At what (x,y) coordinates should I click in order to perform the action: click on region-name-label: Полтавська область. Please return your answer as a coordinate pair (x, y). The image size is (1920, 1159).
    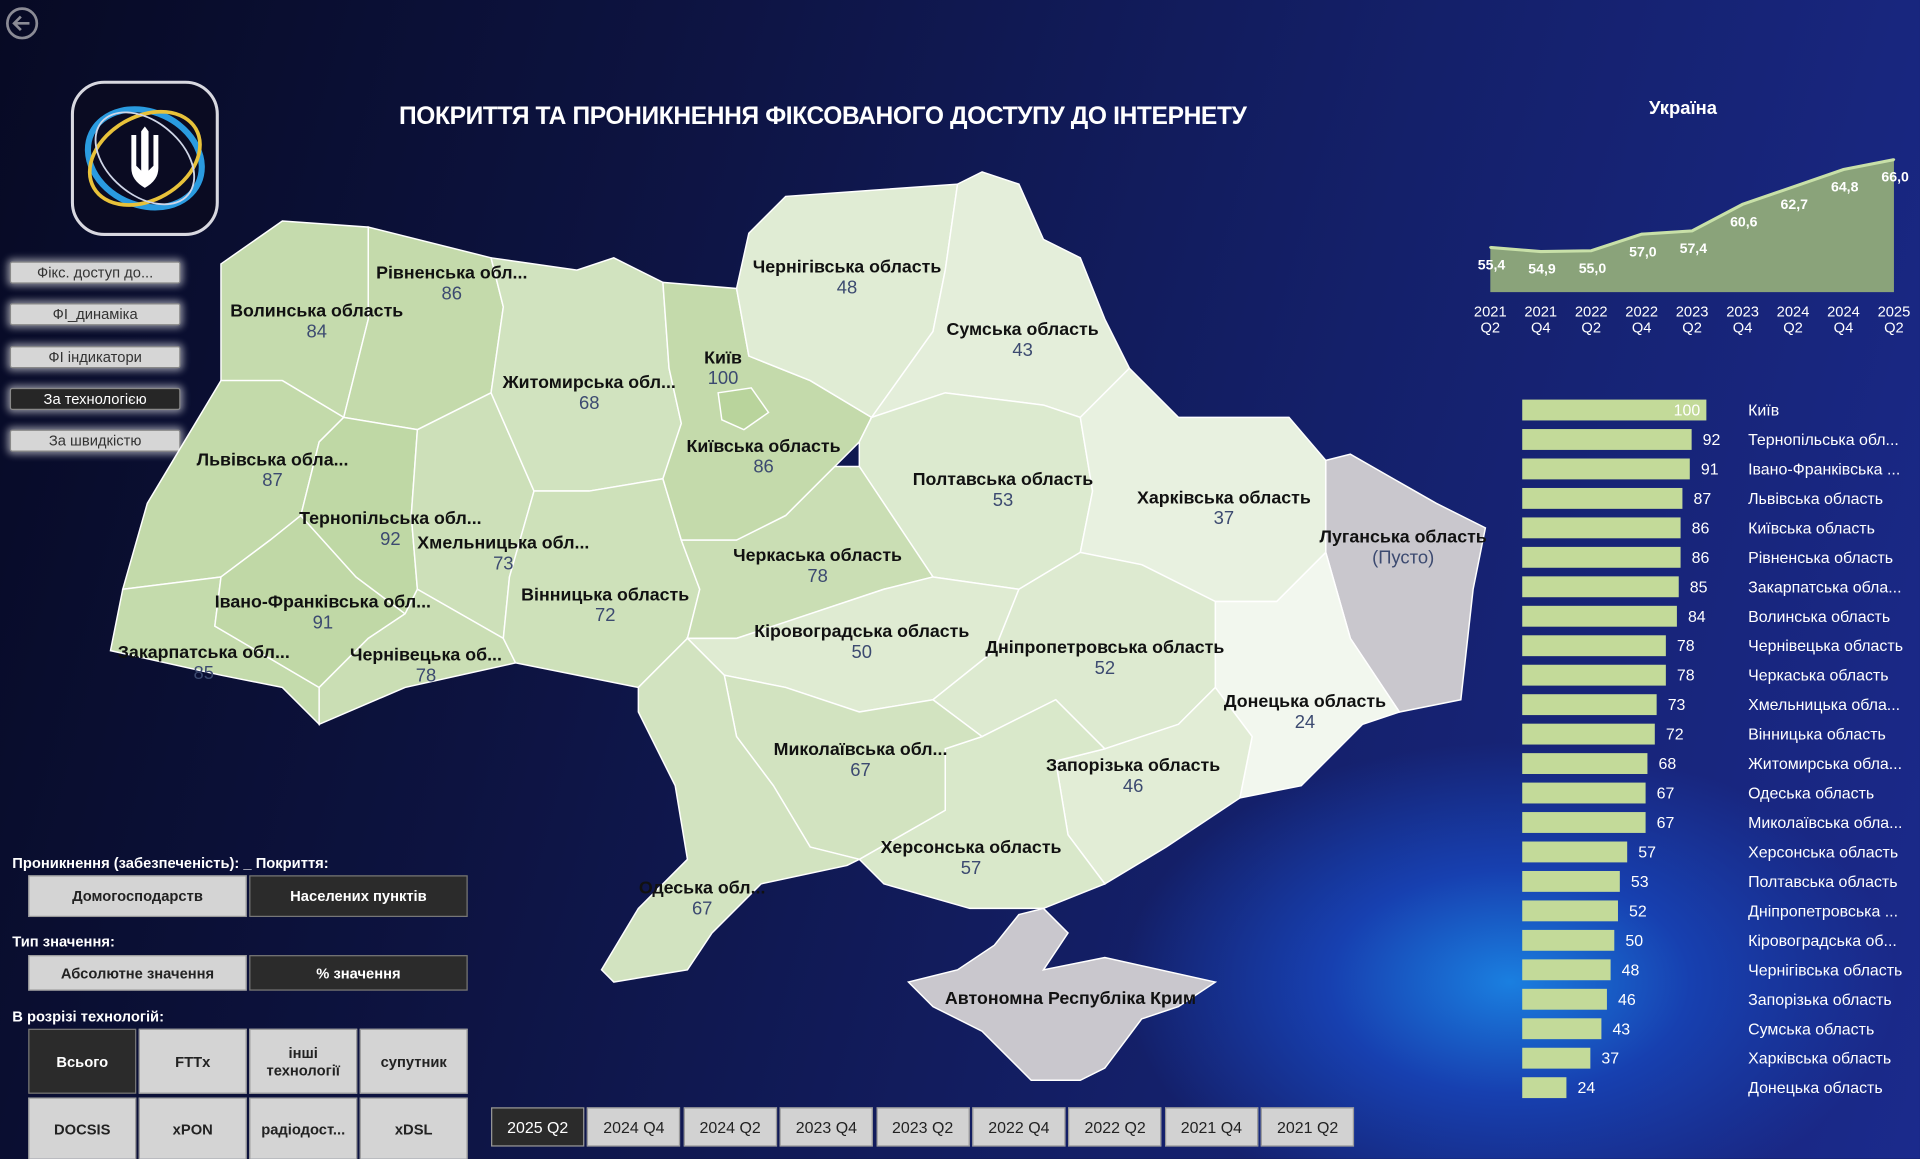
    Looking at the image, I should click on (1003, 479).